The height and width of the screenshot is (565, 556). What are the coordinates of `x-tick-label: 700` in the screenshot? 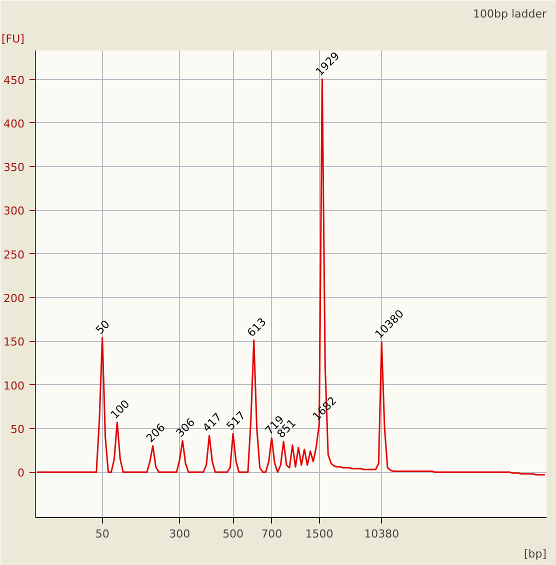 It's located at (271, 534).